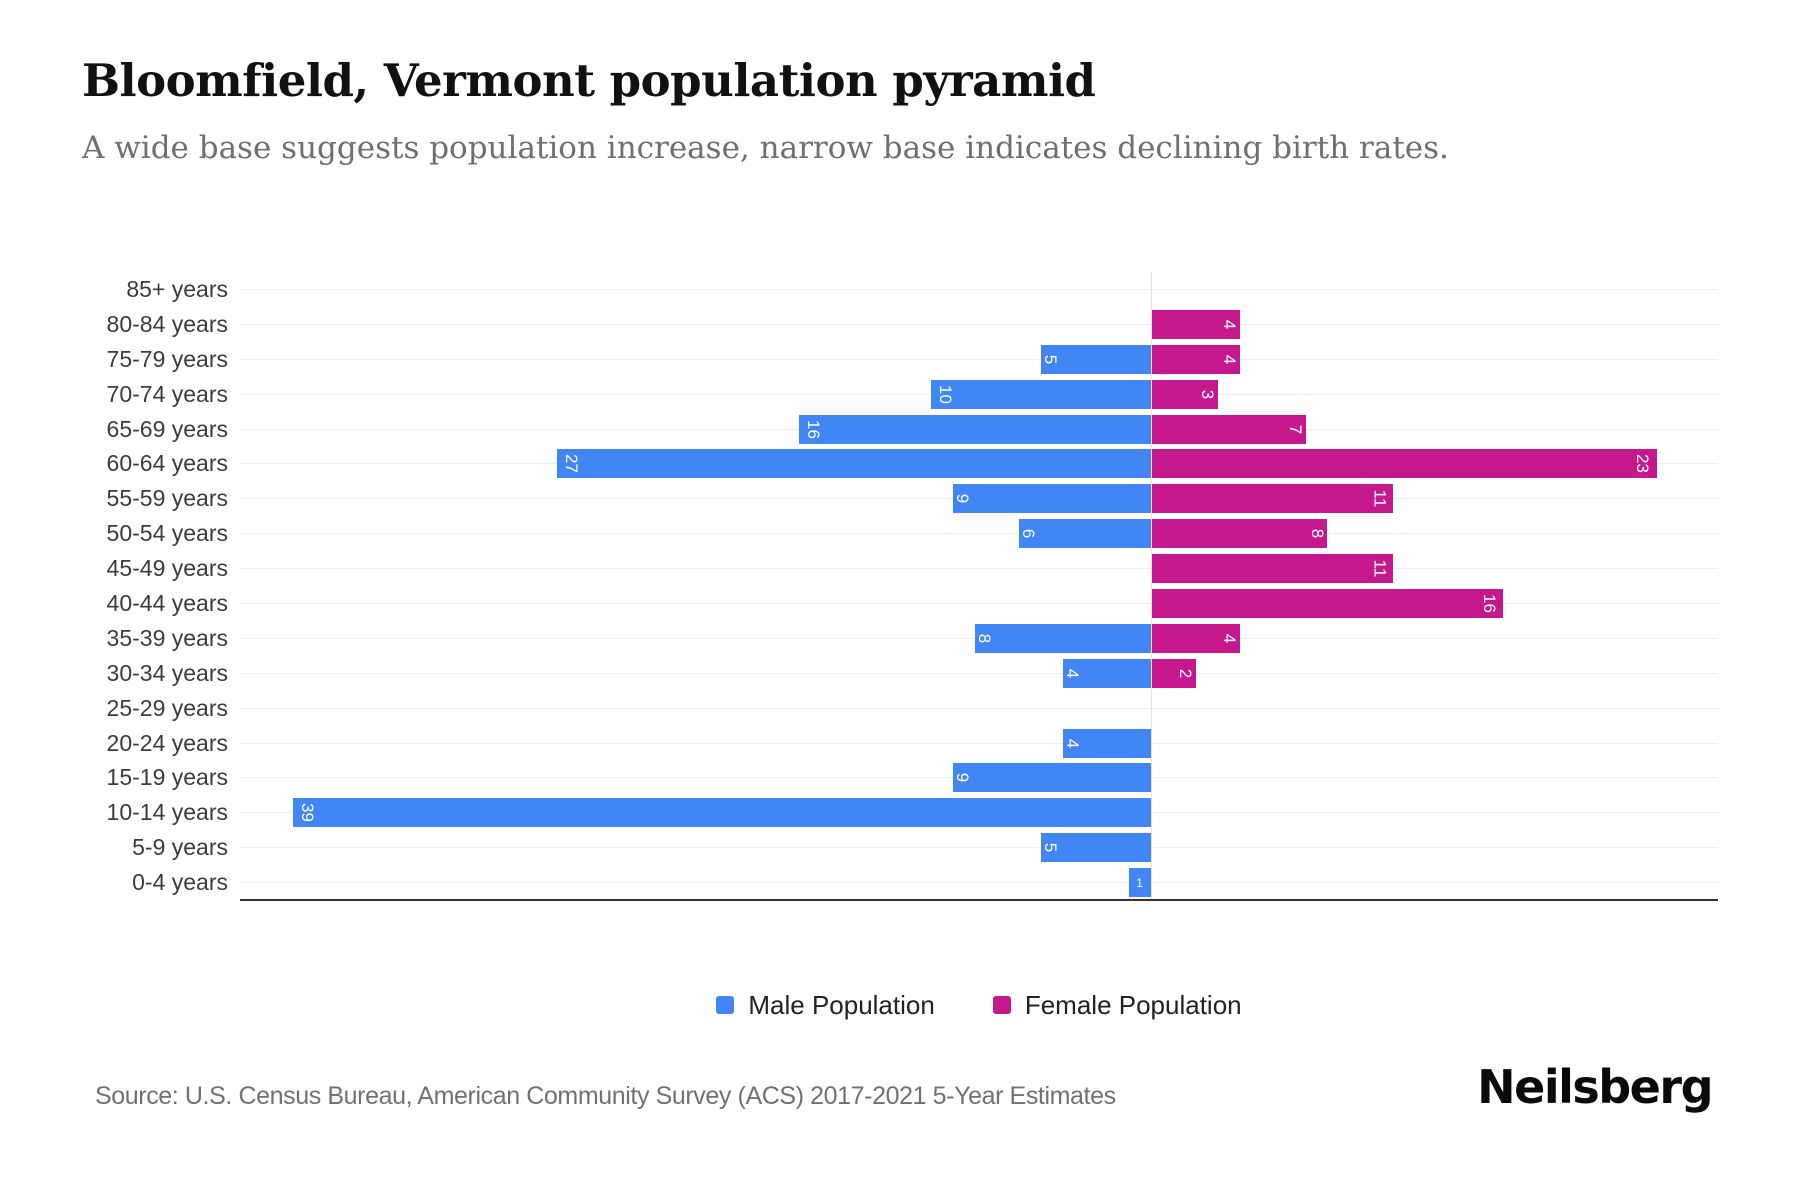 This screenshot has height=1200, width=1800. What do you see at coordinates (180, 882) in the screenshot?
I see `age-axis-label: 0-4 years` at bounding box center [180, 882].